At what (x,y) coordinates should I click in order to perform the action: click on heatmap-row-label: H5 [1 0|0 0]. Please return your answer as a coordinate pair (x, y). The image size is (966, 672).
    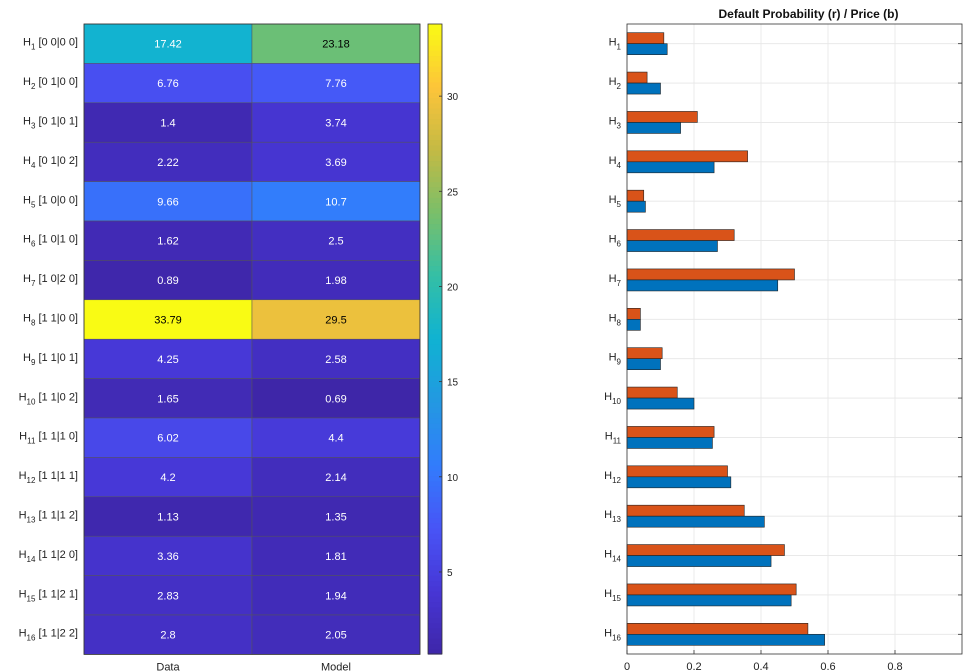
    Looking at the image, I should click on (50, 201).